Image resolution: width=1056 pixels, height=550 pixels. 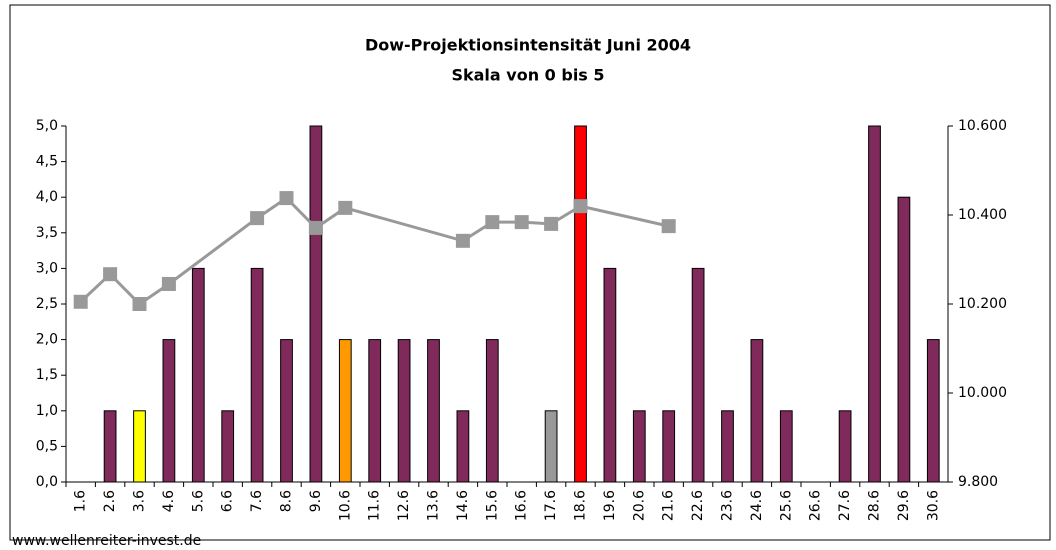 I want to click on y-tick-label: 2,0, so click(x=47, y=340).